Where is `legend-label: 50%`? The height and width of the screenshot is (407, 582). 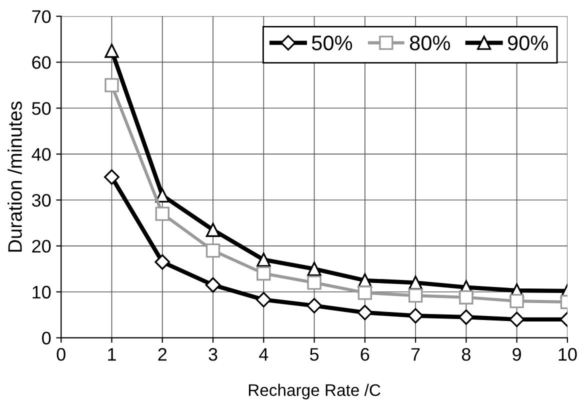
legend-label: 50% is located at coordinates (332, 43).